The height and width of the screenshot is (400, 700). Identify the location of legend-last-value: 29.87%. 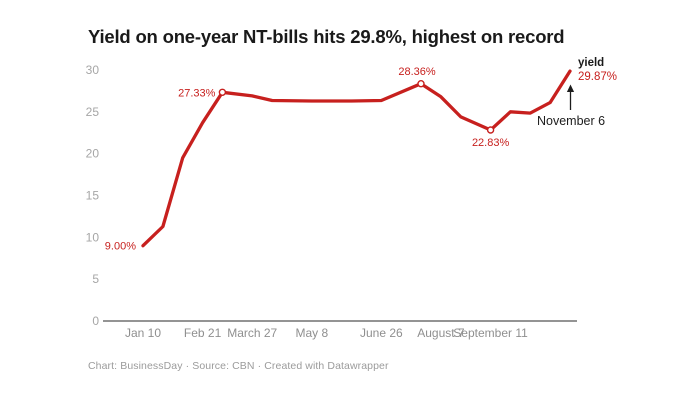
(598, 77).